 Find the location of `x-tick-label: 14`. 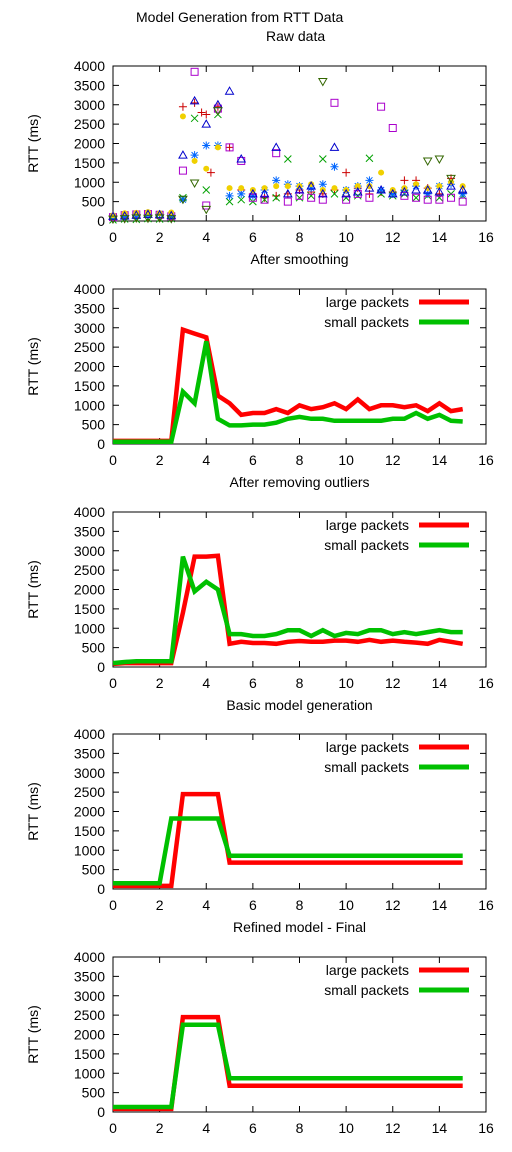

x-tick-label: 14 is located at coordinates (440, 905).